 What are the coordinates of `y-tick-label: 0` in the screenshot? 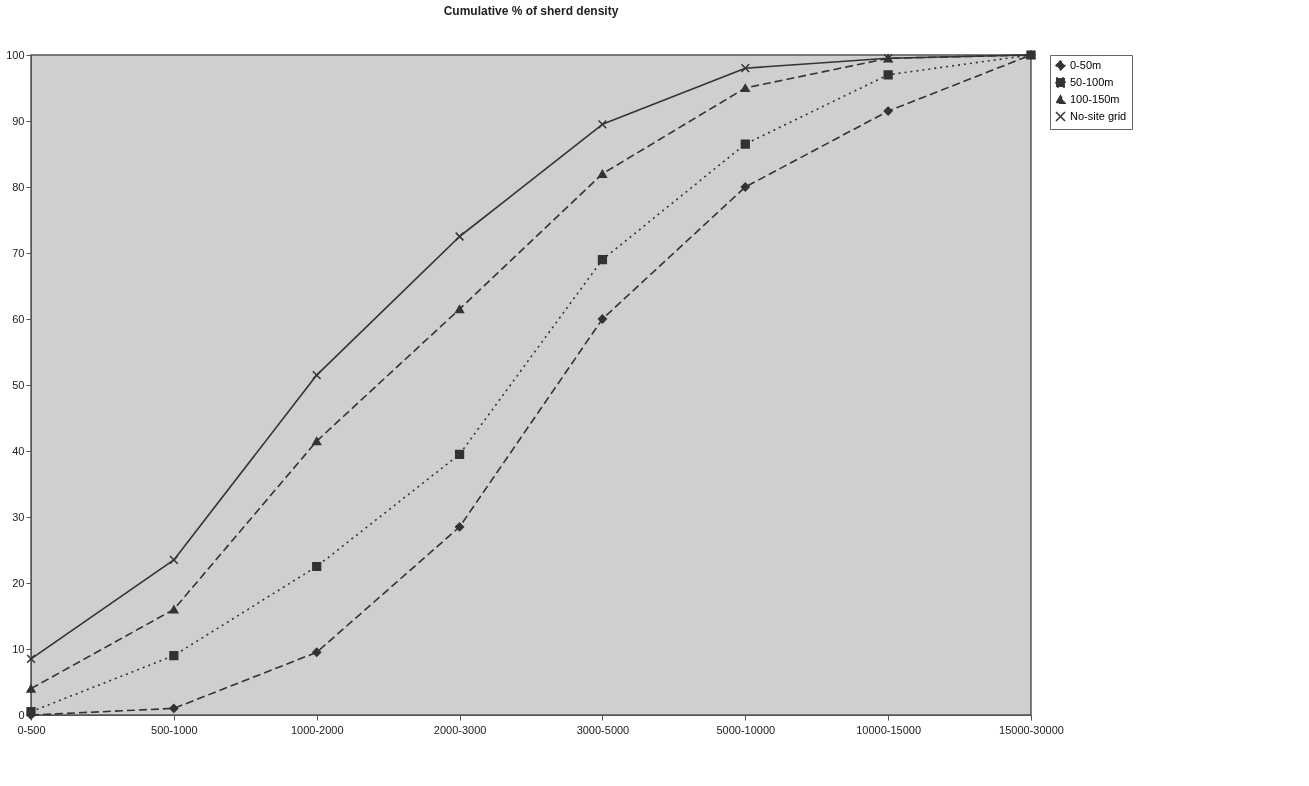 It's located at (21, 714).